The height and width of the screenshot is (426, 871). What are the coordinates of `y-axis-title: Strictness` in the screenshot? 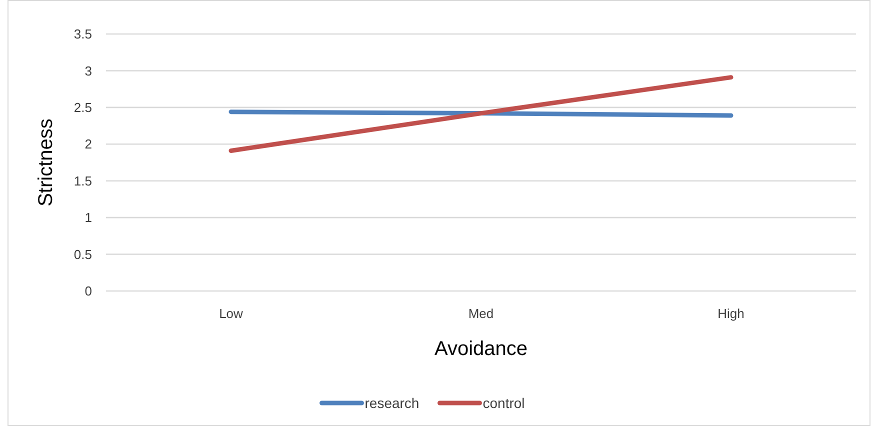 It's located at (46, 162).